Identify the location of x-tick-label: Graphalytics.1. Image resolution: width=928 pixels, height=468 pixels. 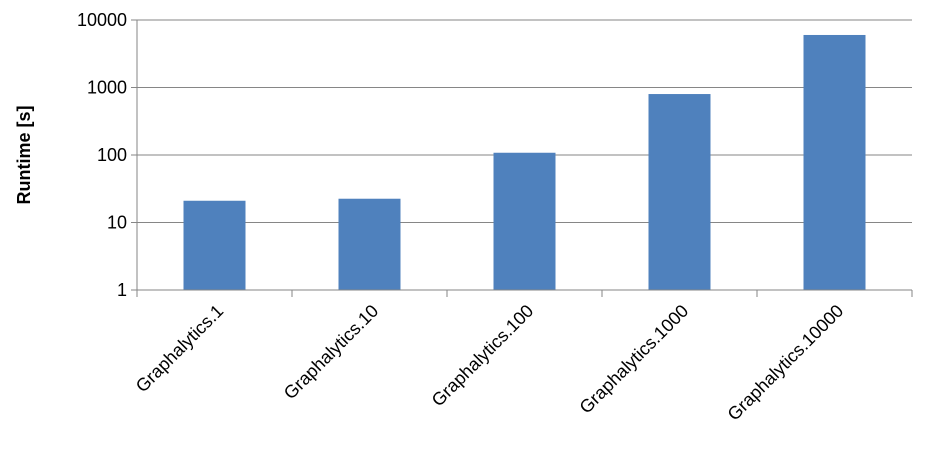
(180, 349).